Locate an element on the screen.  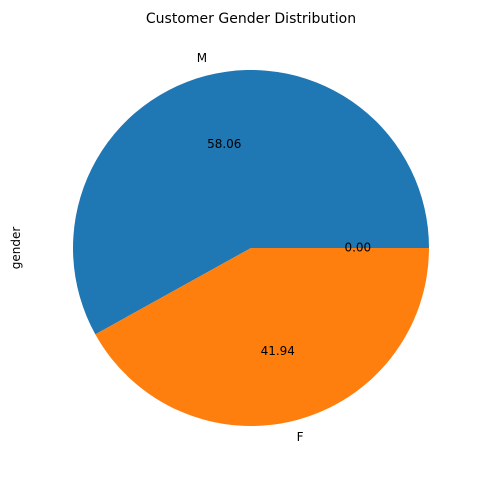
slice-label-F: F is located at coordinates (300, 437).